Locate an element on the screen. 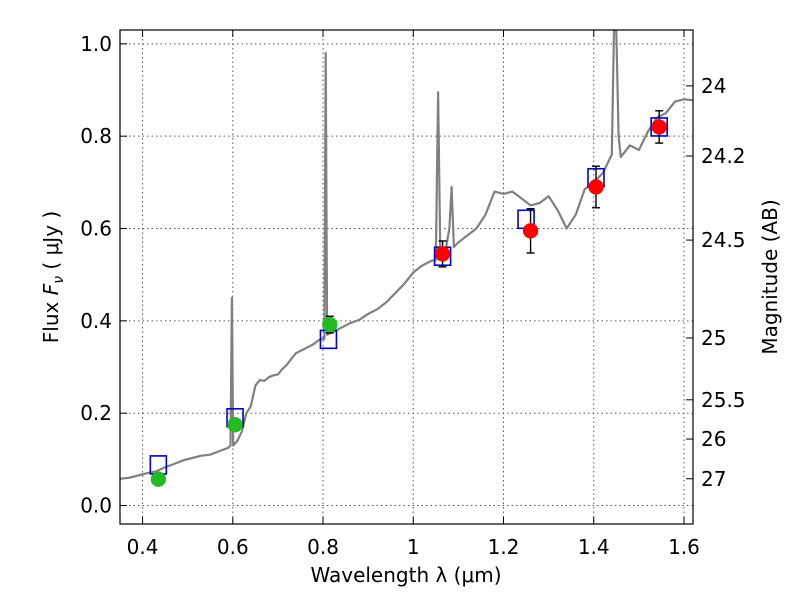 This screenshot has height=600, width=800. y-tick-label-5: 1.0 is located at coordinates (96, 44).